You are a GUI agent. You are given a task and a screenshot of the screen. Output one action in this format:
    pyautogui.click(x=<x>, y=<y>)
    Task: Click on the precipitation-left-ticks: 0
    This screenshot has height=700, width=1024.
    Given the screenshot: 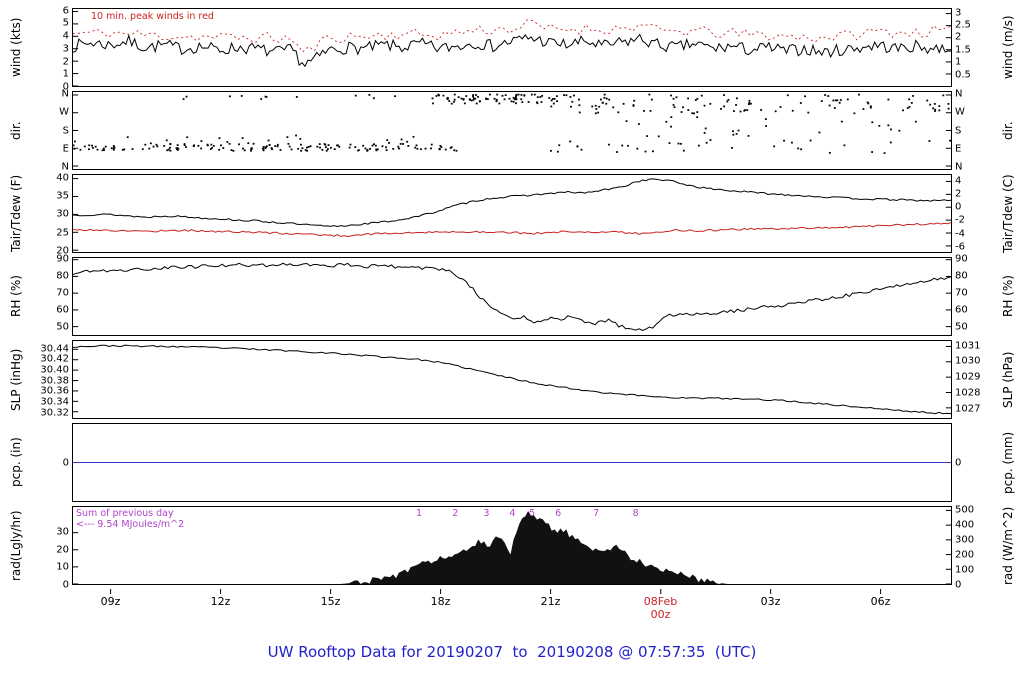 What is the action you would take?
    pyautogui.click(x=49, y=462)
    